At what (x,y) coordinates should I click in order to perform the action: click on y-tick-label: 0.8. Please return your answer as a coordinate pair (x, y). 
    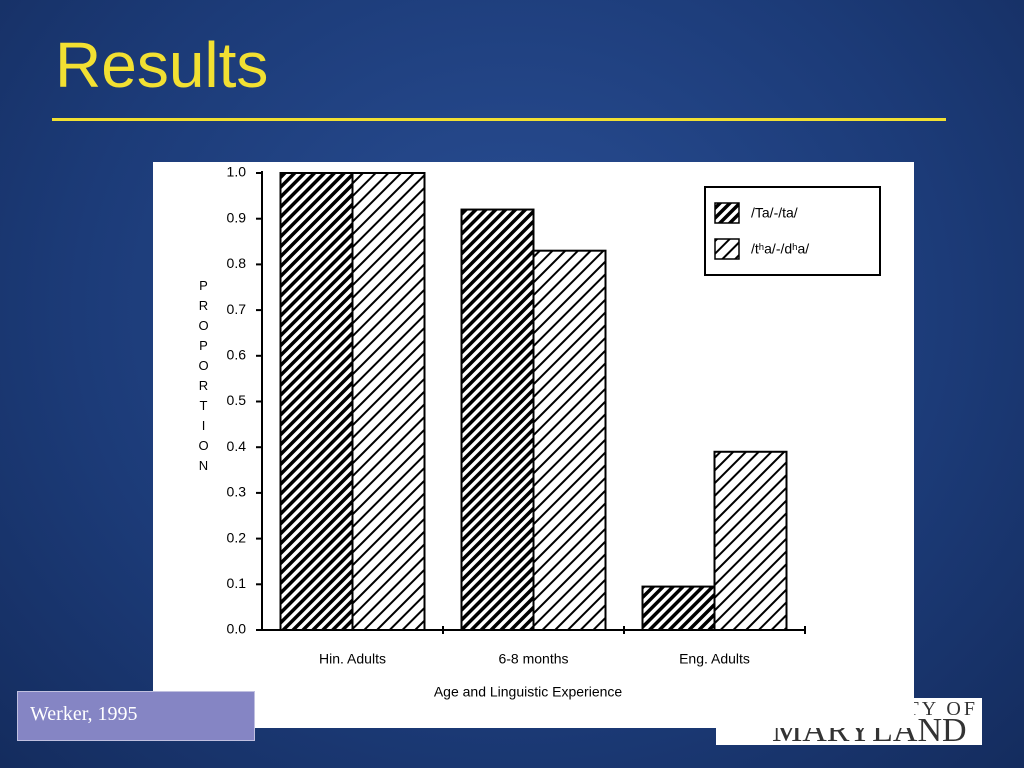
    Looking at the image, I should click on (237, 263).